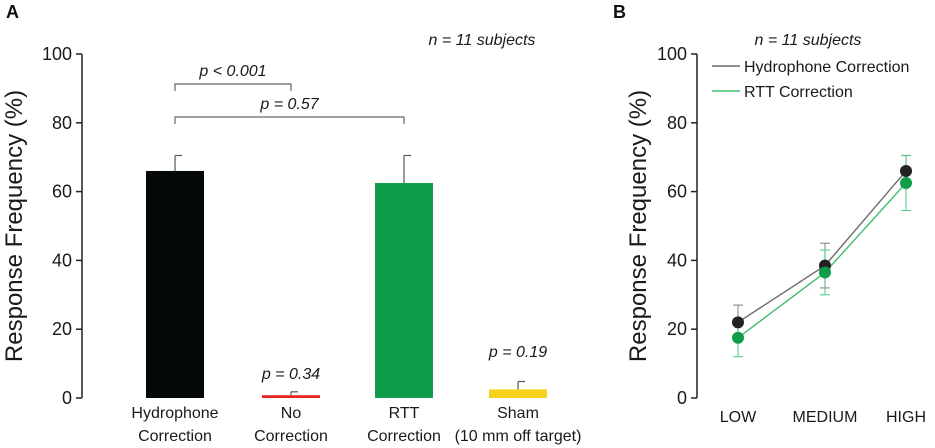 This screenshot has width=935, height=448. Describe the element at coordinates (517, 352) in the screenshot. I see `bar-p-value: p = 0.19` at that location.